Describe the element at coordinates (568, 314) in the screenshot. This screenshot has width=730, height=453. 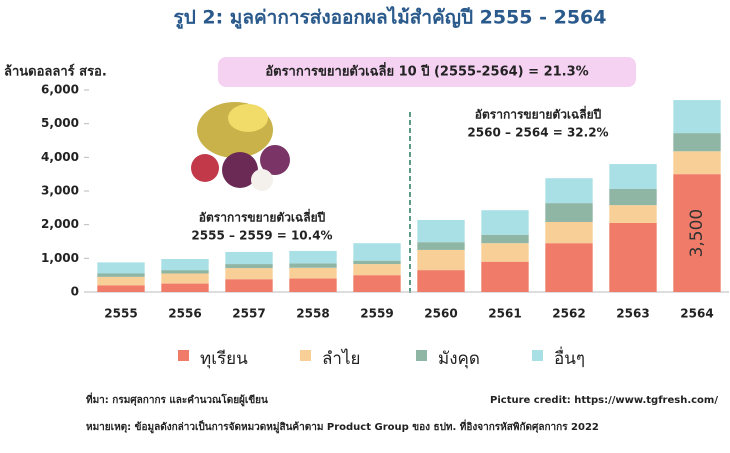
I see `x-tick-label: 2562` at that location.